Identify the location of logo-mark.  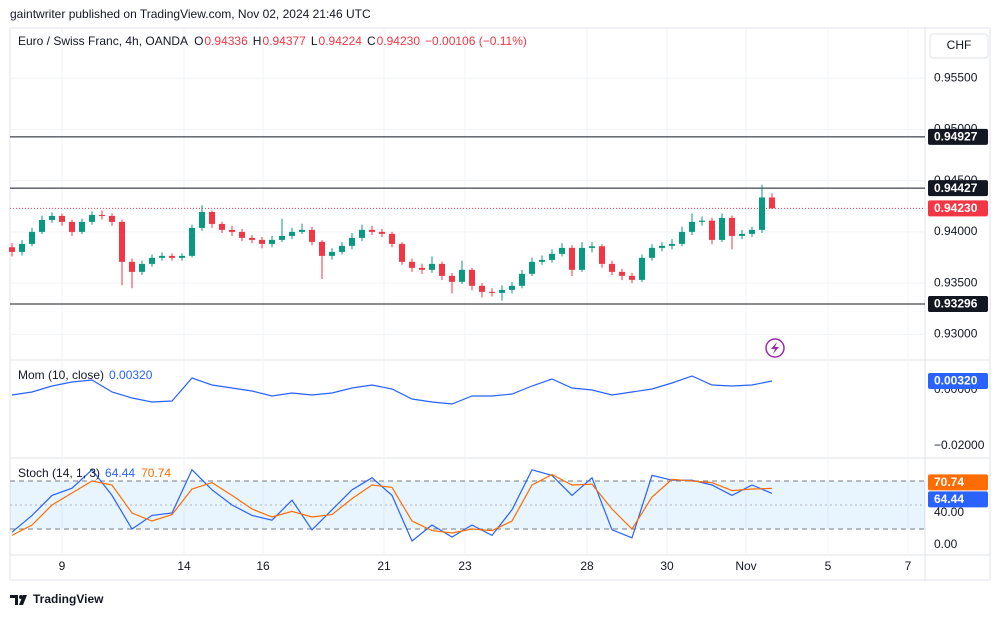
(18, 600).